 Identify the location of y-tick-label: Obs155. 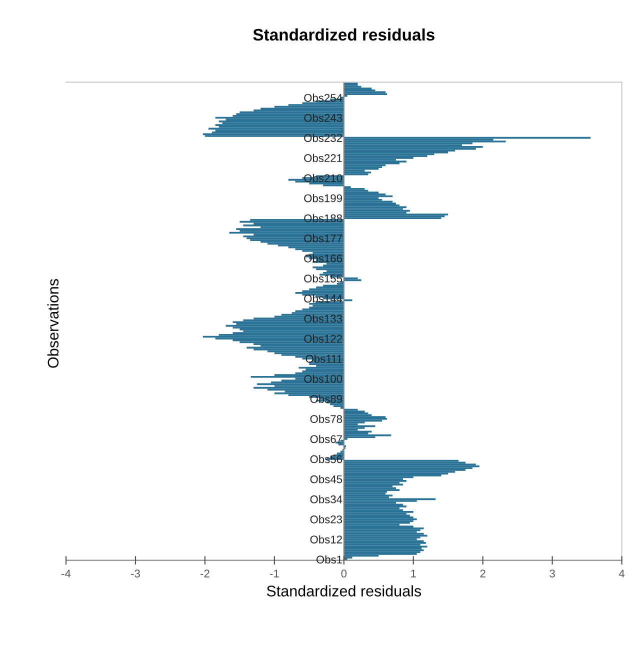
(323, 278).